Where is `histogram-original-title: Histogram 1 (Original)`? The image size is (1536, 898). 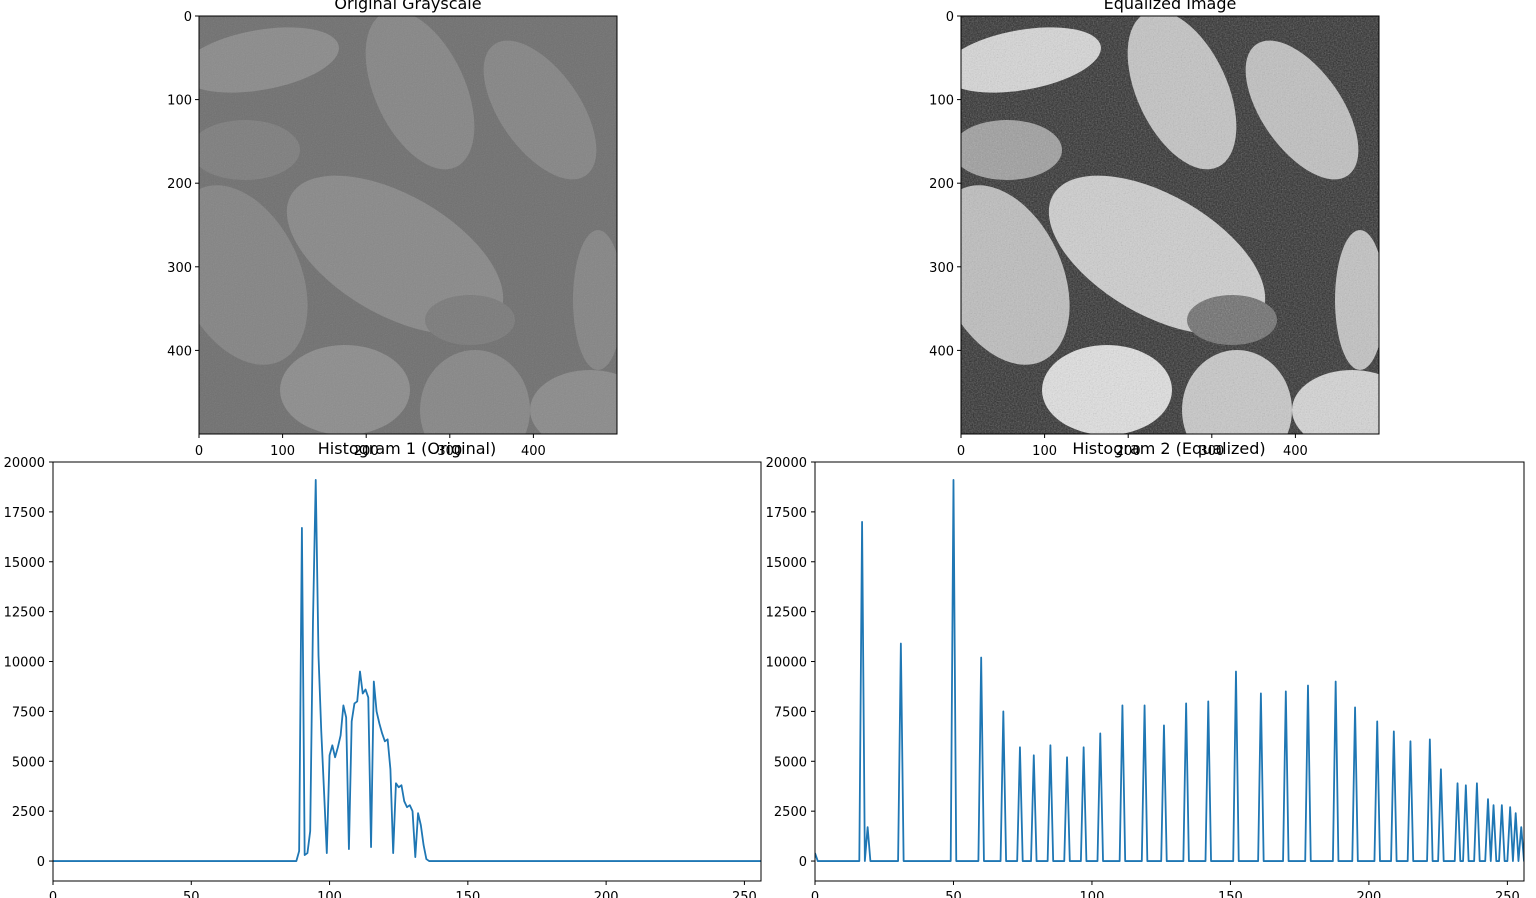
histogram-original-title: Histogram 1 (Original) is located at coordinates (407, 448).